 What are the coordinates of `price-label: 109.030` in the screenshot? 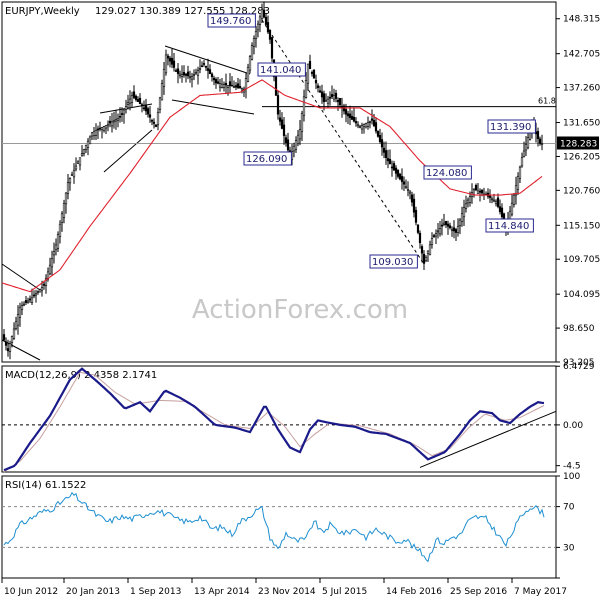 It's located at (392, 262).